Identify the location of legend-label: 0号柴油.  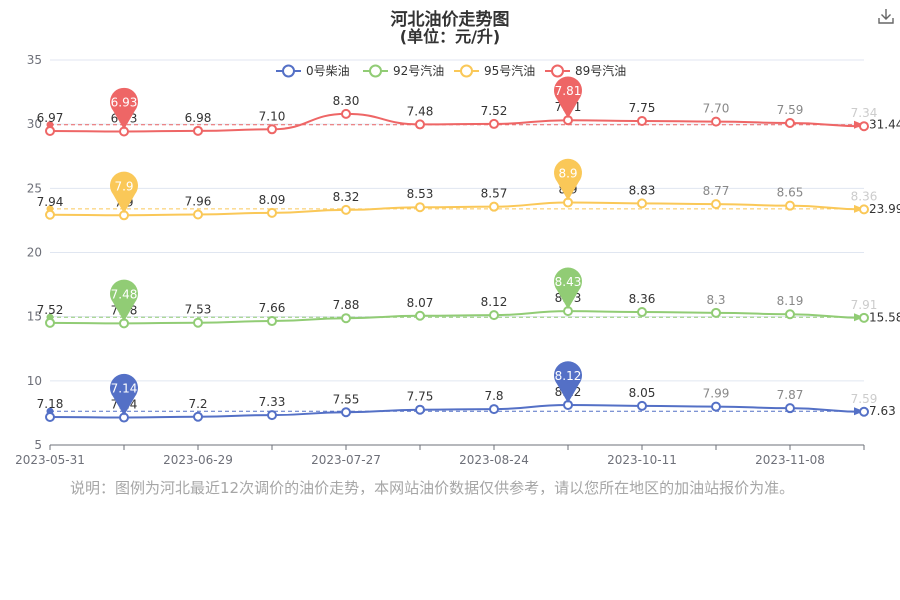
(328, 71).